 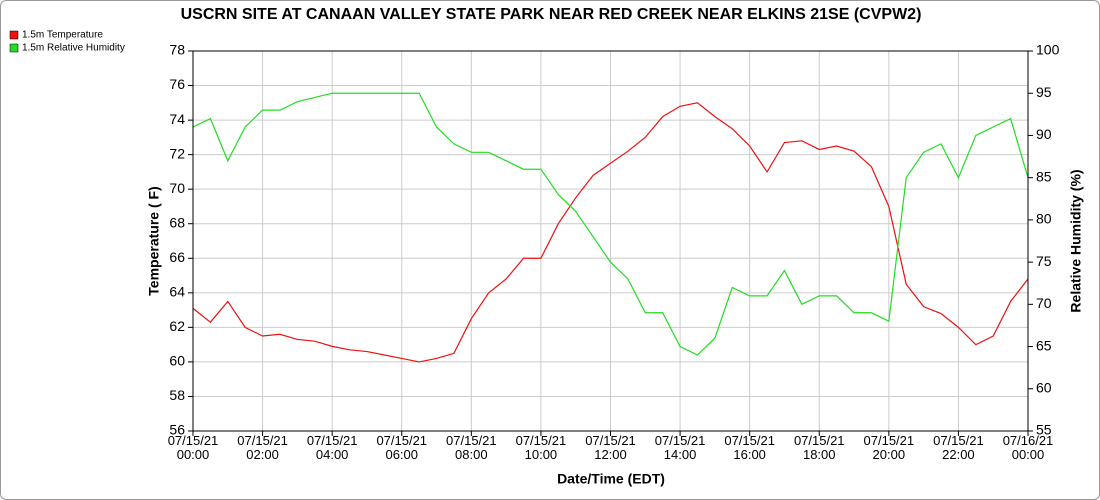 I want to click on y2-tick-label: 95, so click(x=1044, y=92).